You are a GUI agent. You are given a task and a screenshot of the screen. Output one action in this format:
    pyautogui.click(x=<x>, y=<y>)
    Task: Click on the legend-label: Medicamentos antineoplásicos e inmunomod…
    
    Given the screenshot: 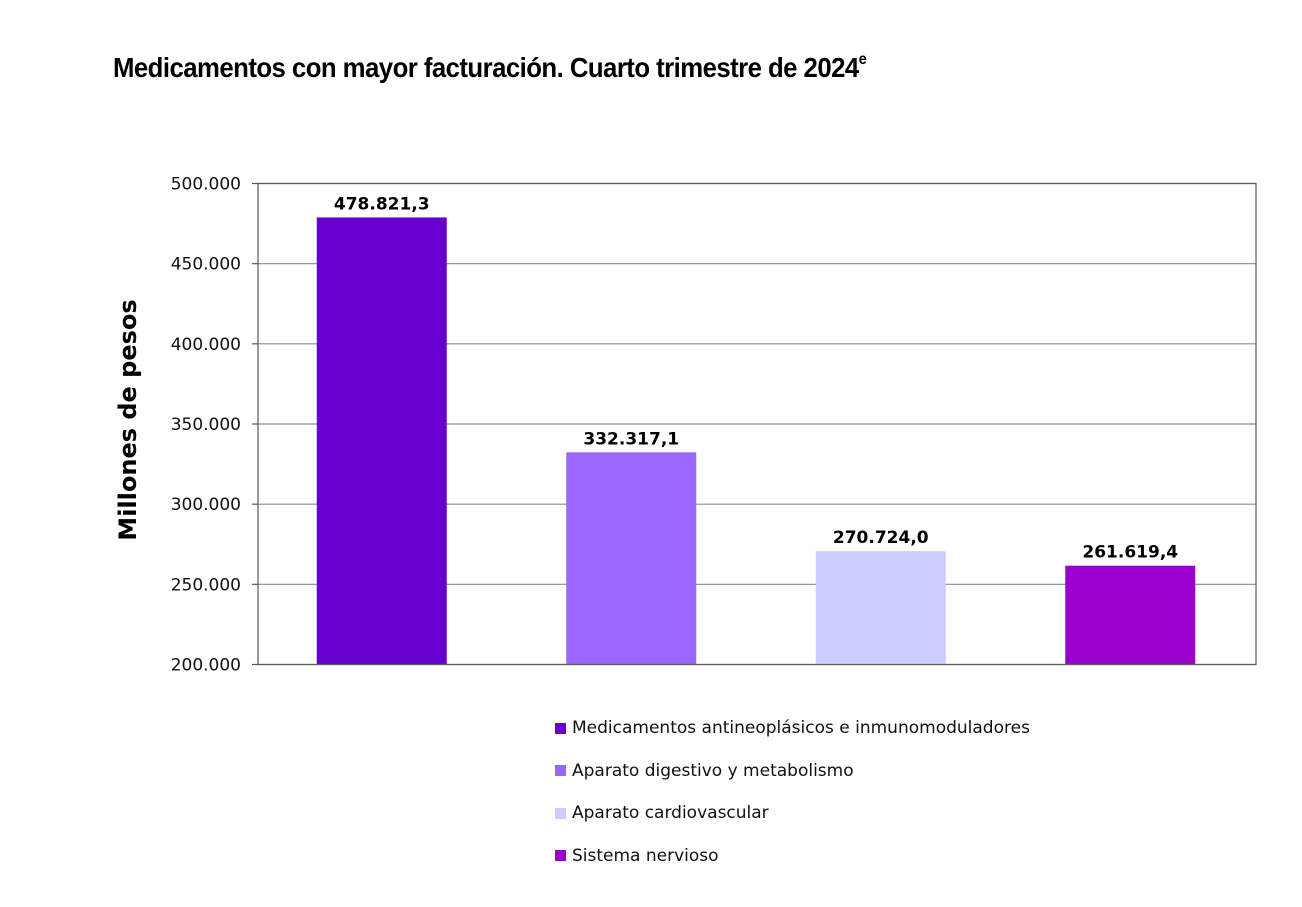 What is the action you would take?
    pyautogui.click(x=801, y=728)
    